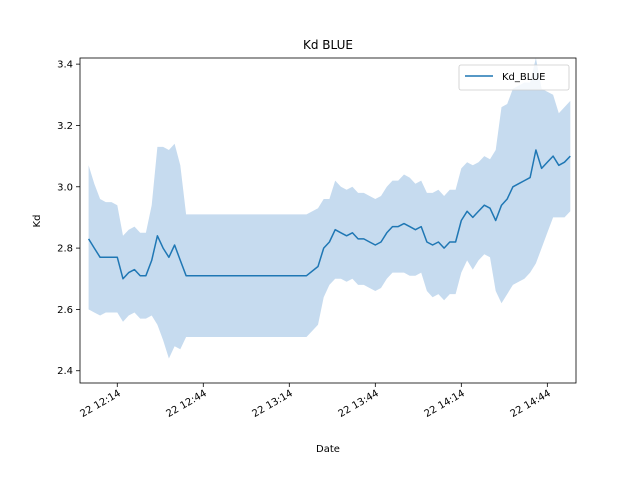  What do you see at coordinates (328, 449) in the screenshot?
I see `x-axis-label: Date` at bounding box center [328, 449].